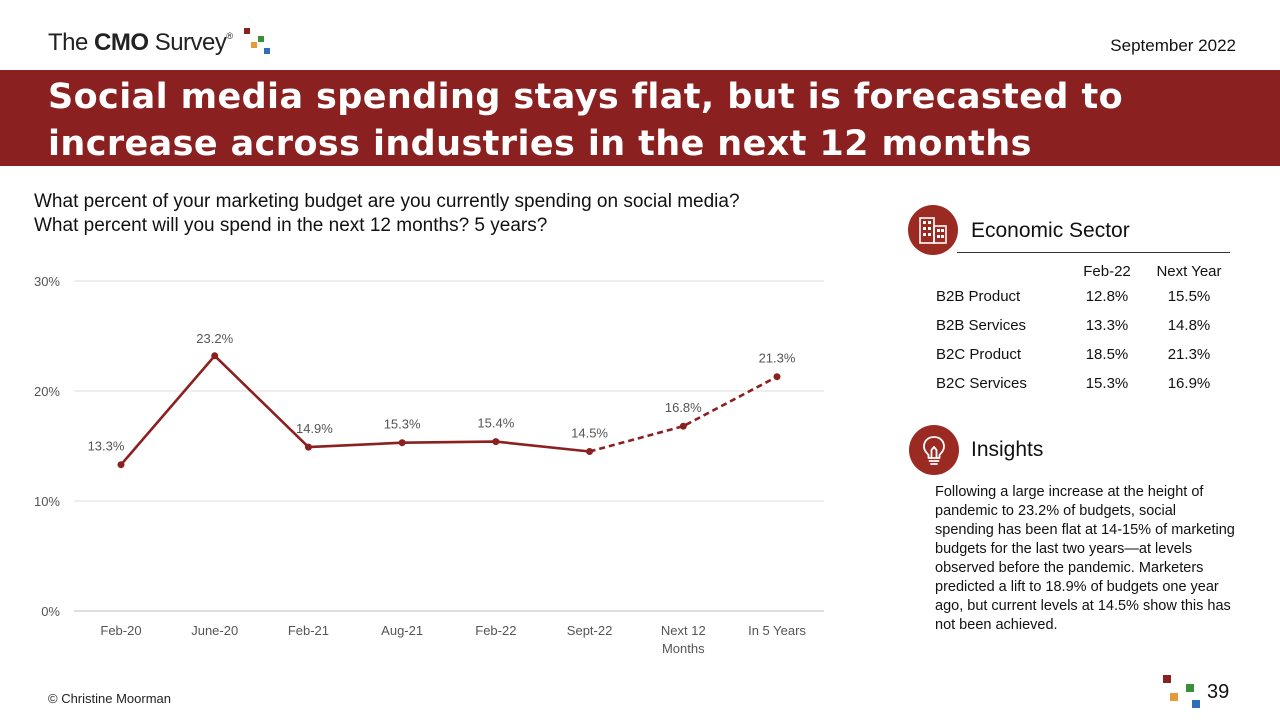 This screenshot has width=1280, height=720. I want to click on table-row: B2B Product 12.8% 15.5%, so click(1083, 296).